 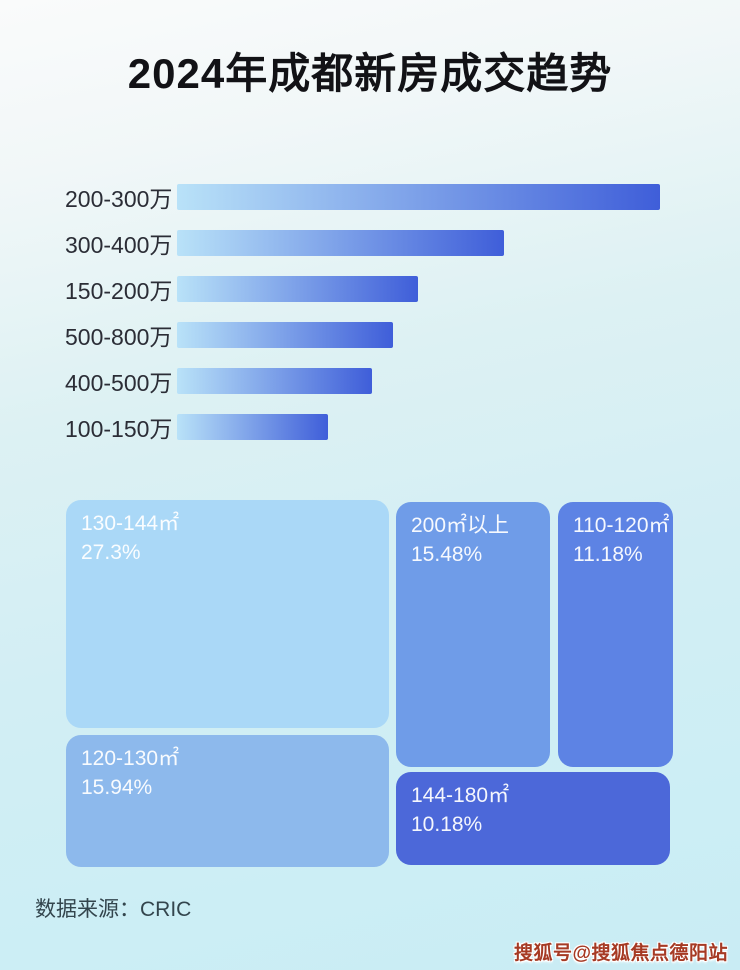 I want to click on data-source-label: 数据来源：CRIC, so click(x=113, y=909).